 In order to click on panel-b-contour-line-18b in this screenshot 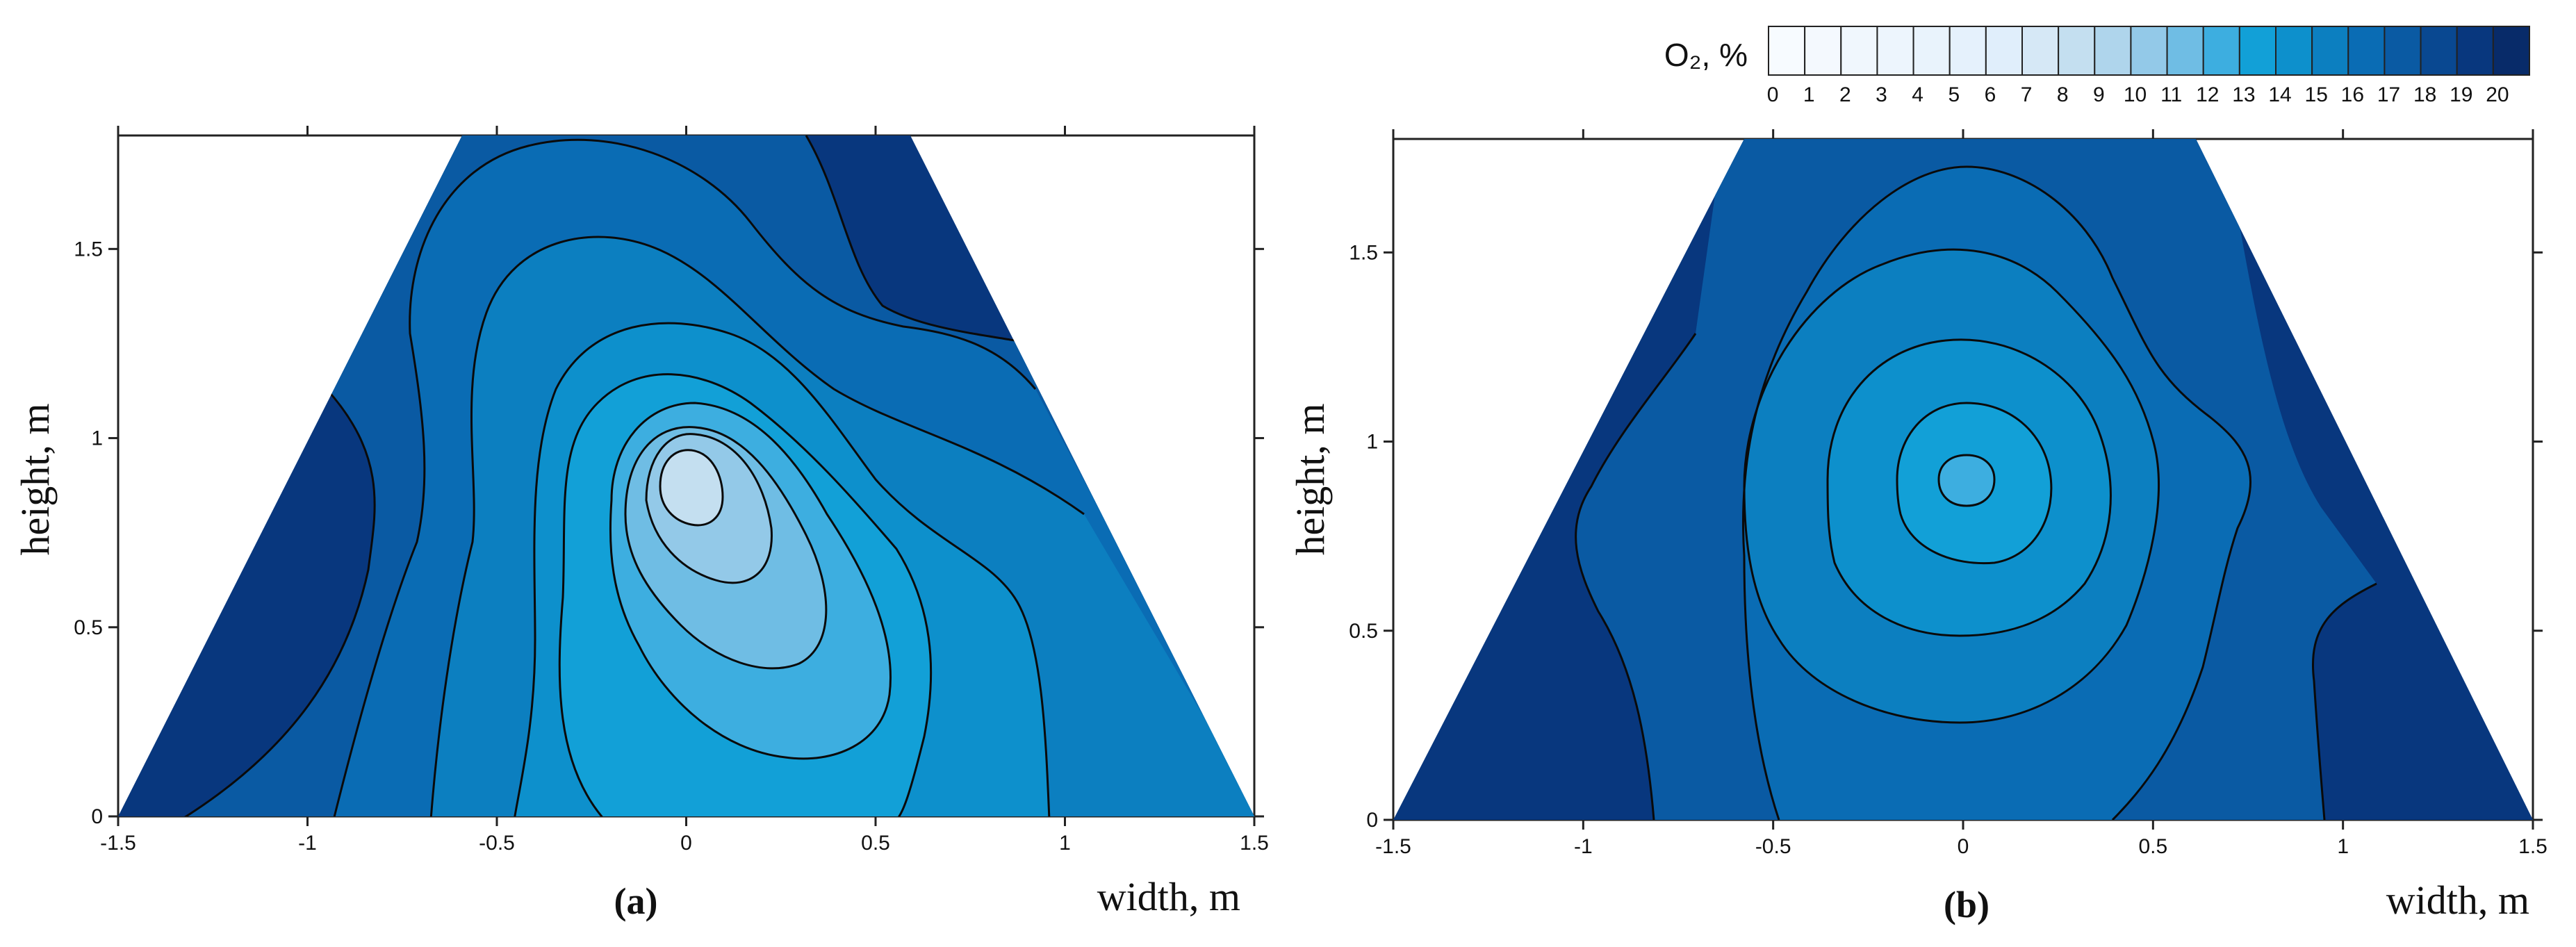, I will do `click(2344, 701)`.